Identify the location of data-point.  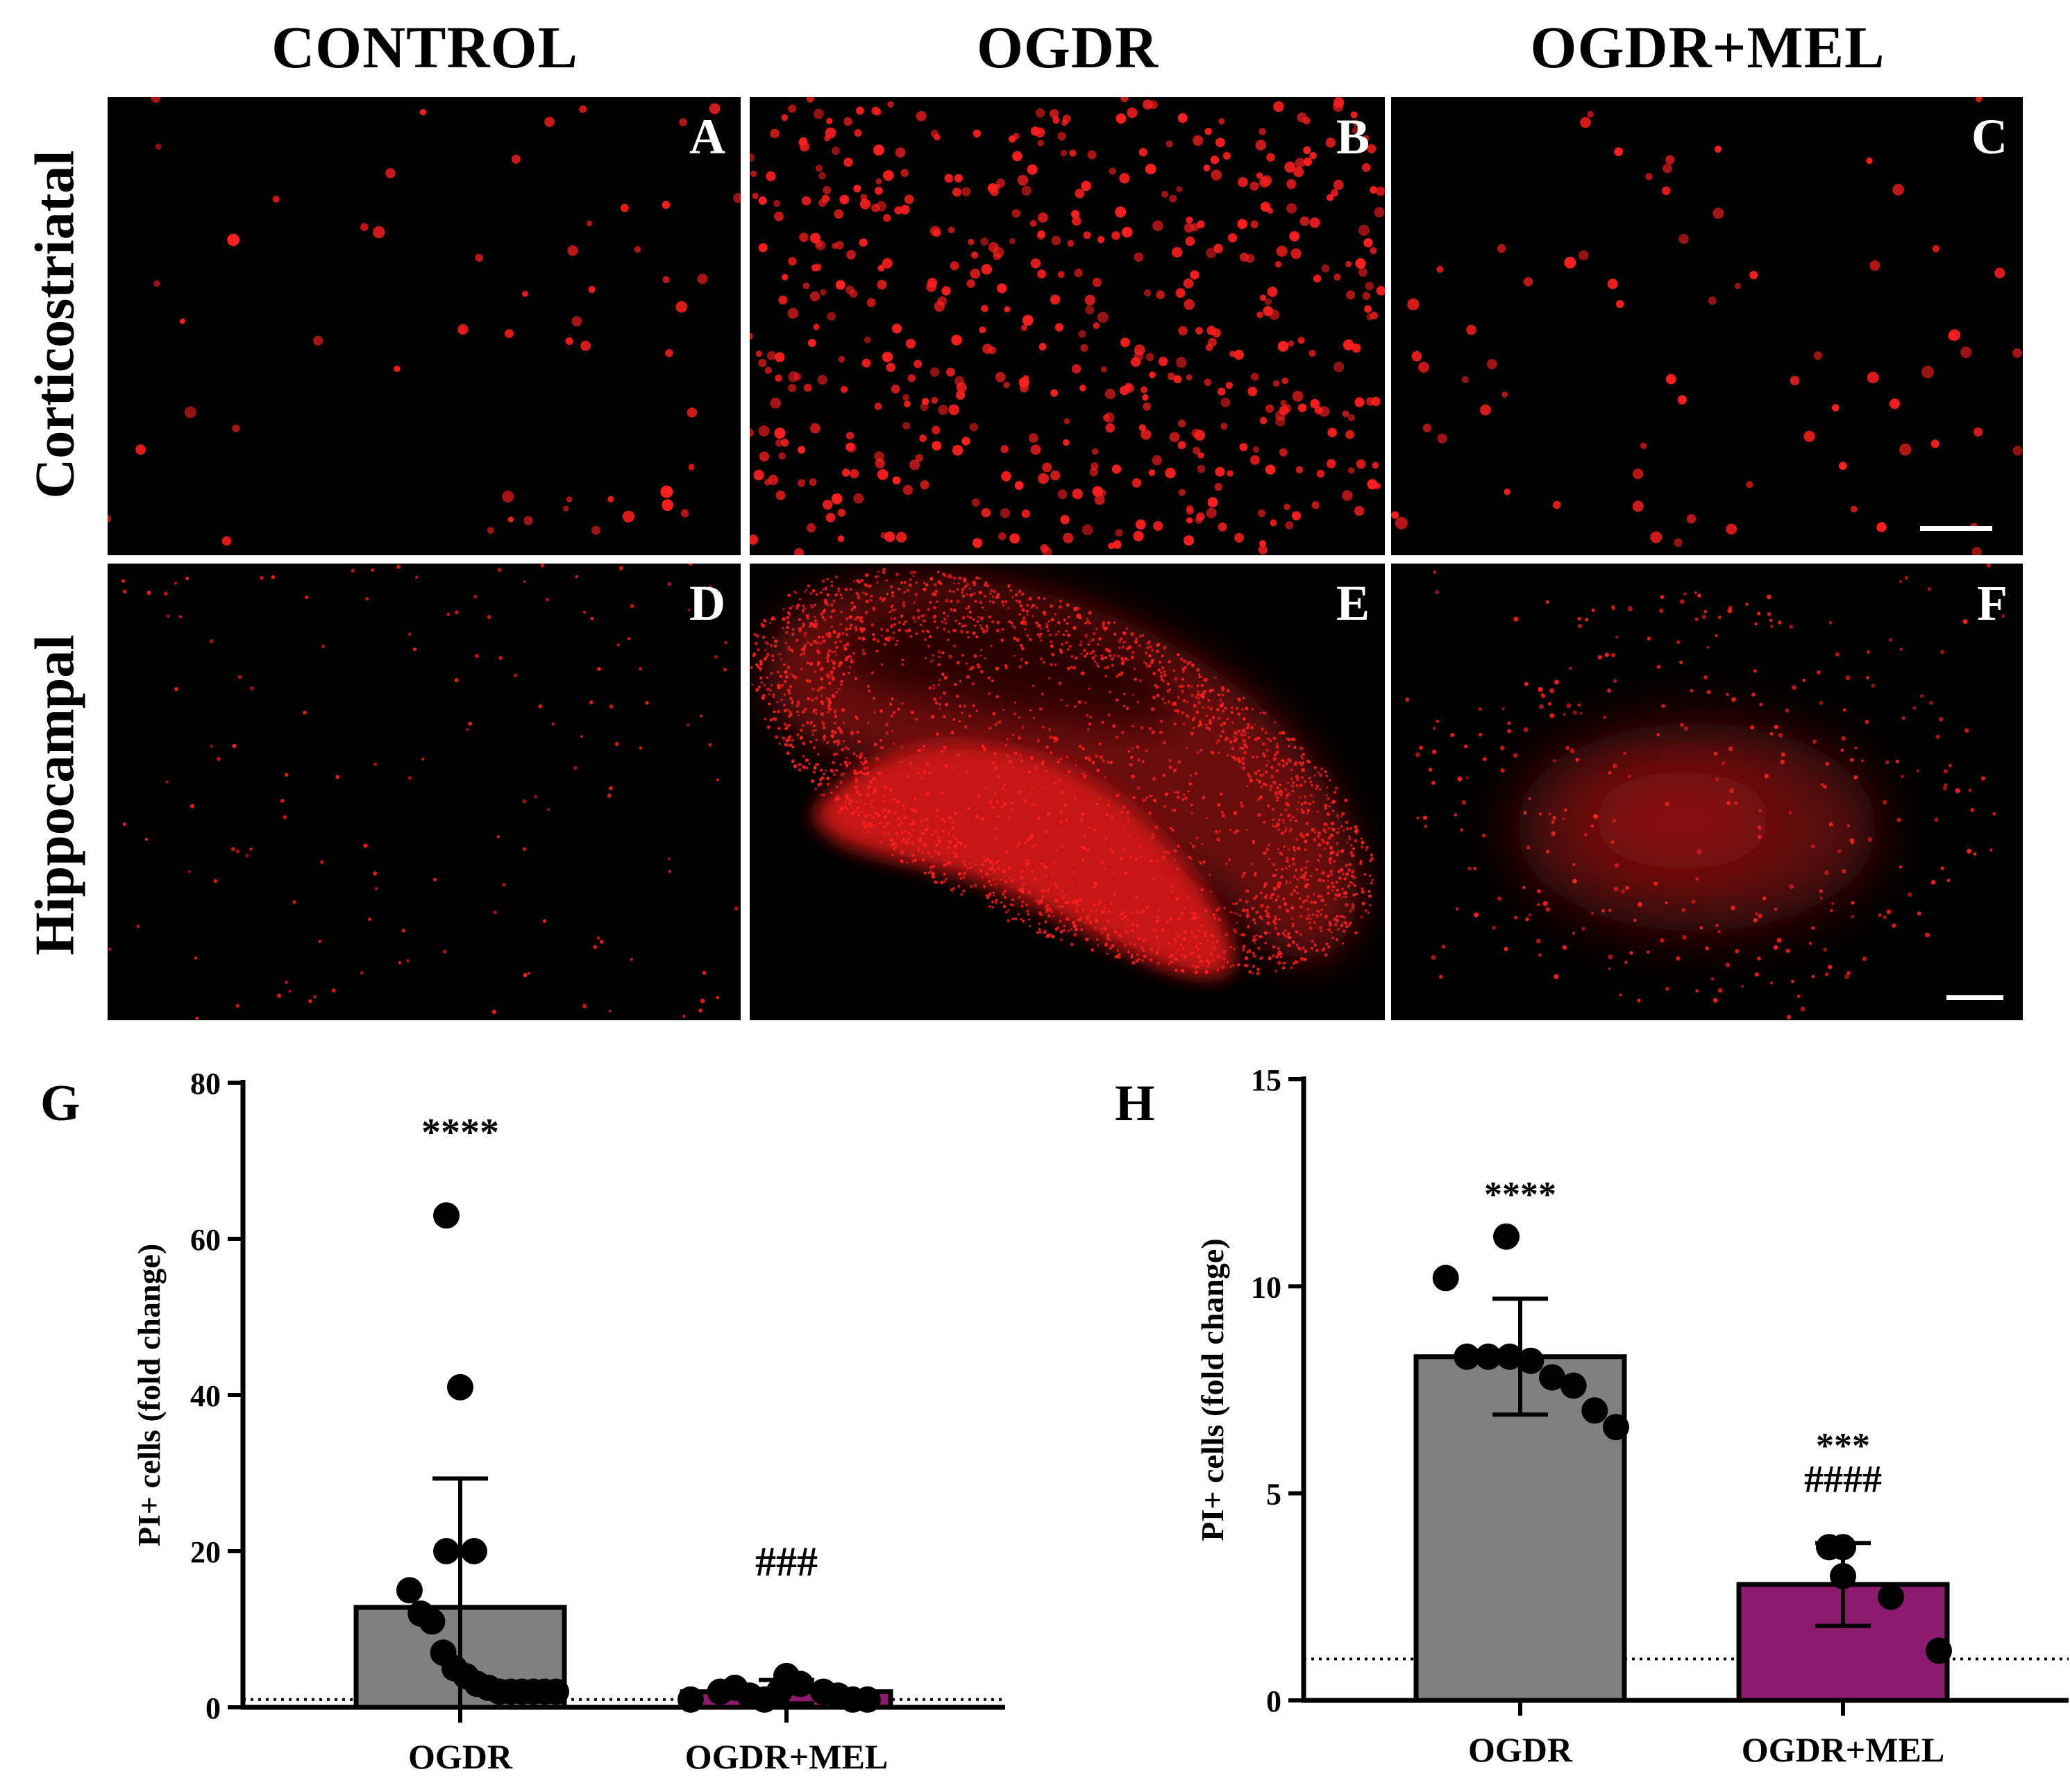
(1891, 1596).